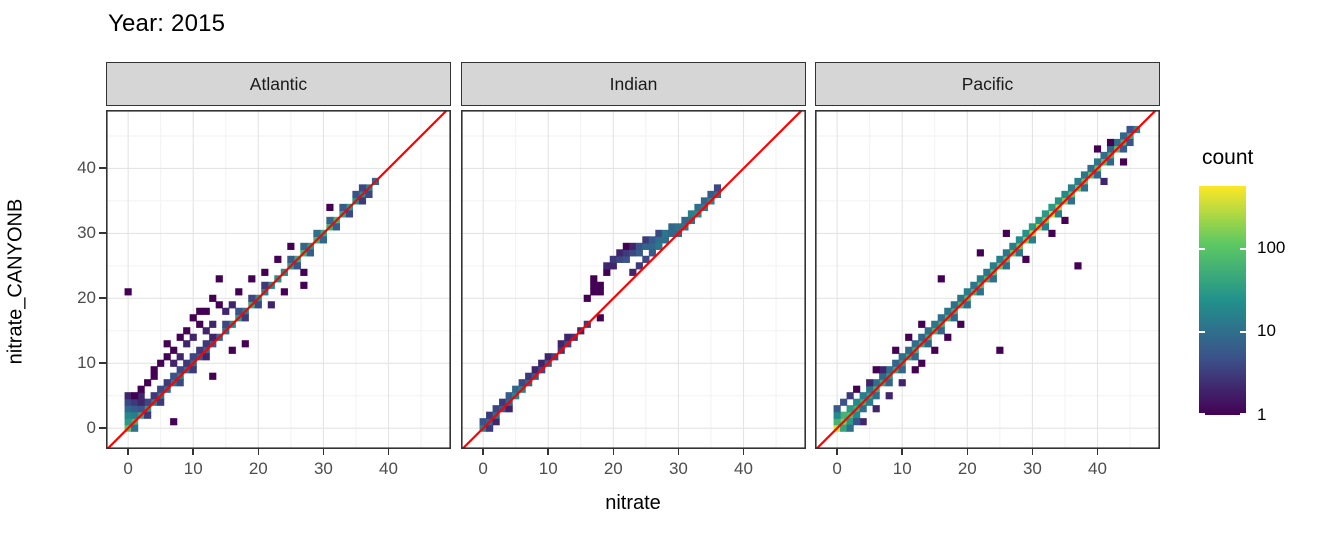 The height and width of the screenshot is (537, 1344). I want to click on x-axis-title: nitrate, so click(633, 503).